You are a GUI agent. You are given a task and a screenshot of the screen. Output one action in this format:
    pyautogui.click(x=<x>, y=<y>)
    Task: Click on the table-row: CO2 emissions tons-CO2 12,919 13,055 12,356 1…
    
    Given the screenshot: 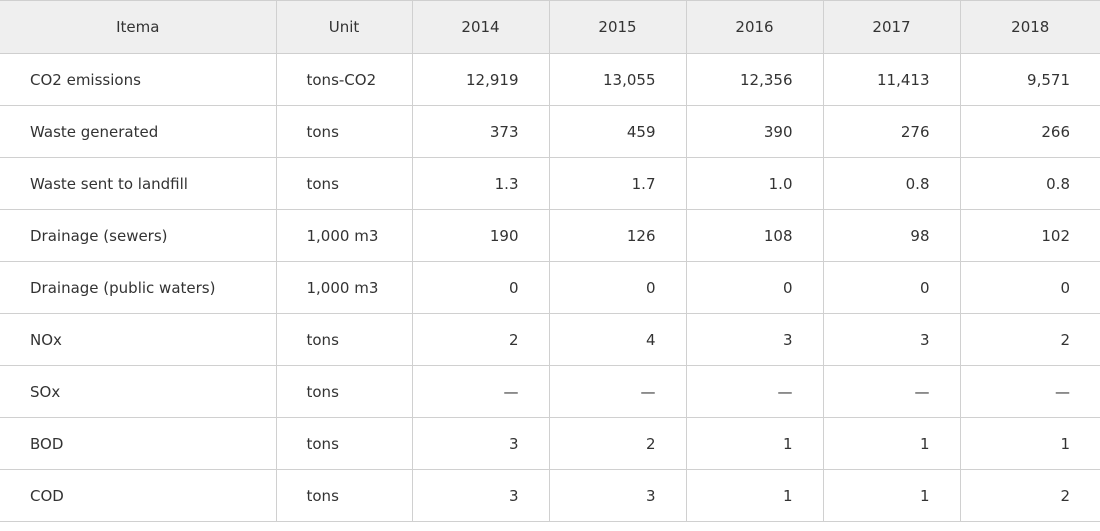 What is the action you would take?
    pyautogui.click(x=550, y=79)
    